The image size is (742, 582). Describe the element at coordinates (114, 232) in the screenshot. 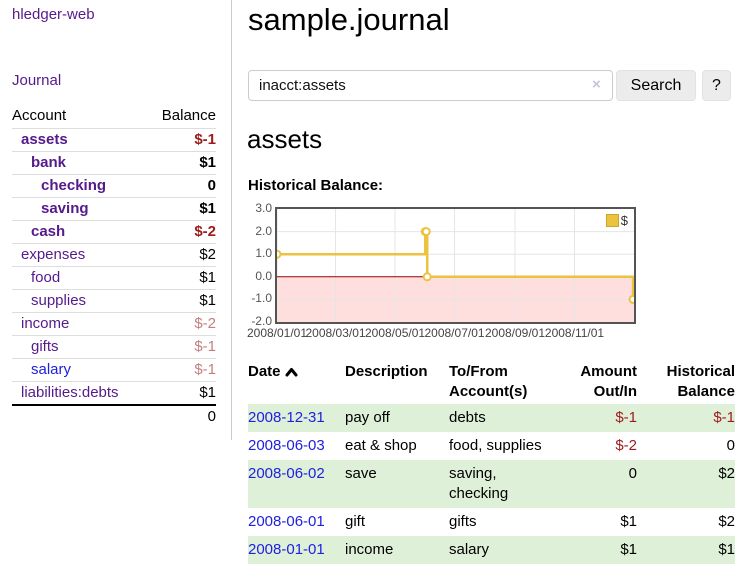

I see `account-row: cash $-2` at that location.